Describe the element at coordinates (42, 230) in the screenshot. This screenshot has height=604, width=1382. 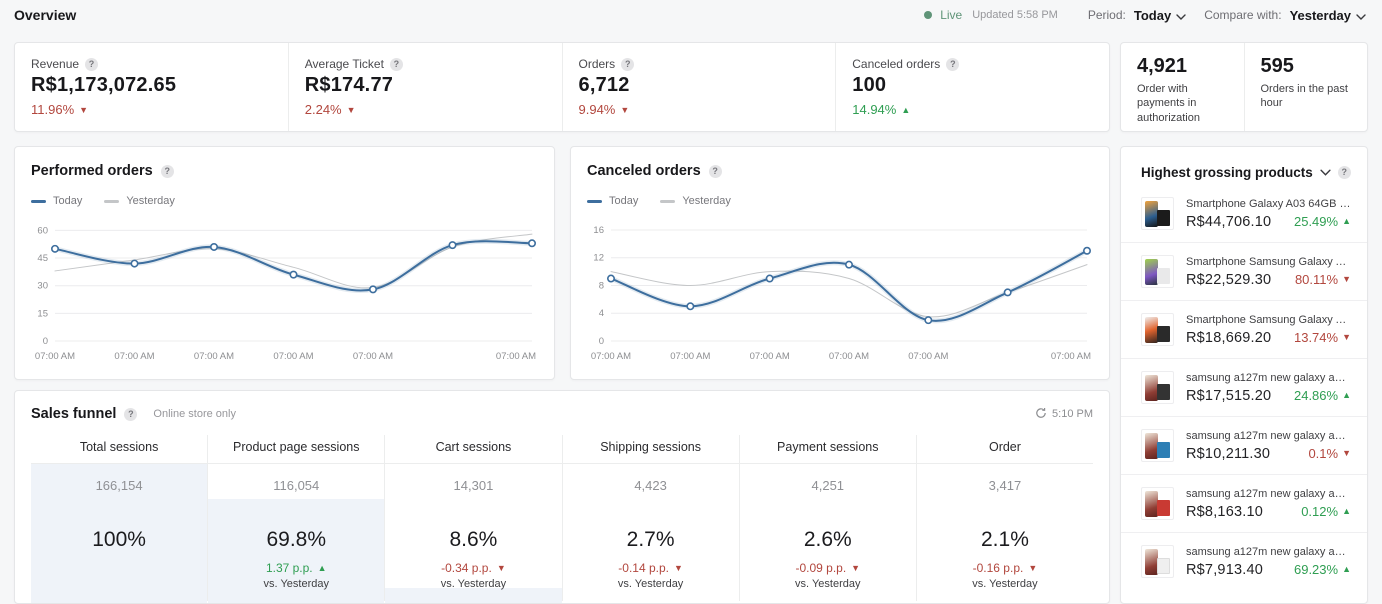
I see `svg-text: 60` at that location.